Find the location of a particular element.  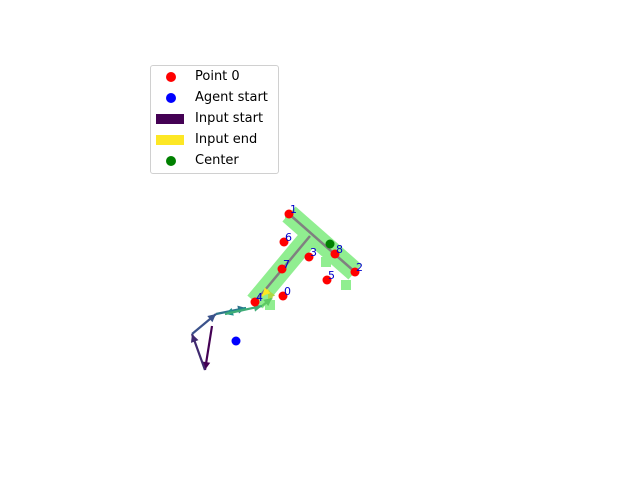

legend-marker-center is located at coordinates (171, 161).